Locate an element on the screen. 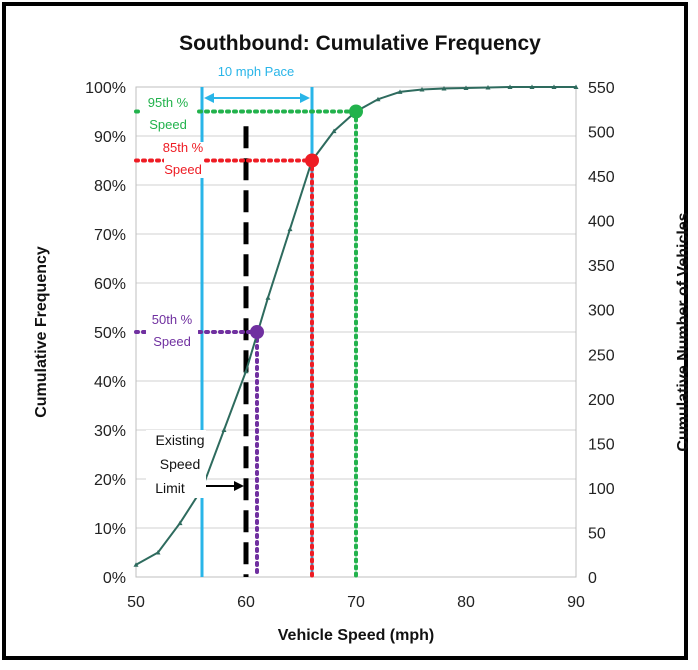  y-tick-label: 50% is located at coordinates (110, 333).